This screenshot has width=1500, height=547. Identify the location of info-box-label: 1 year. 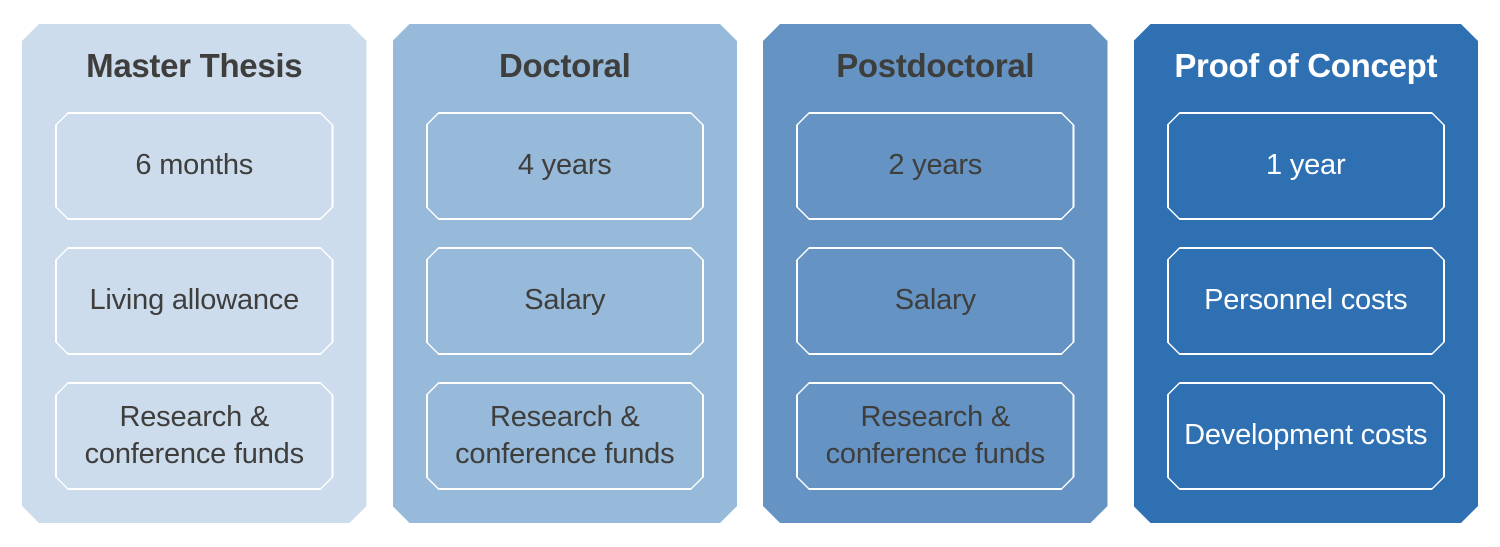
(1306, 166).